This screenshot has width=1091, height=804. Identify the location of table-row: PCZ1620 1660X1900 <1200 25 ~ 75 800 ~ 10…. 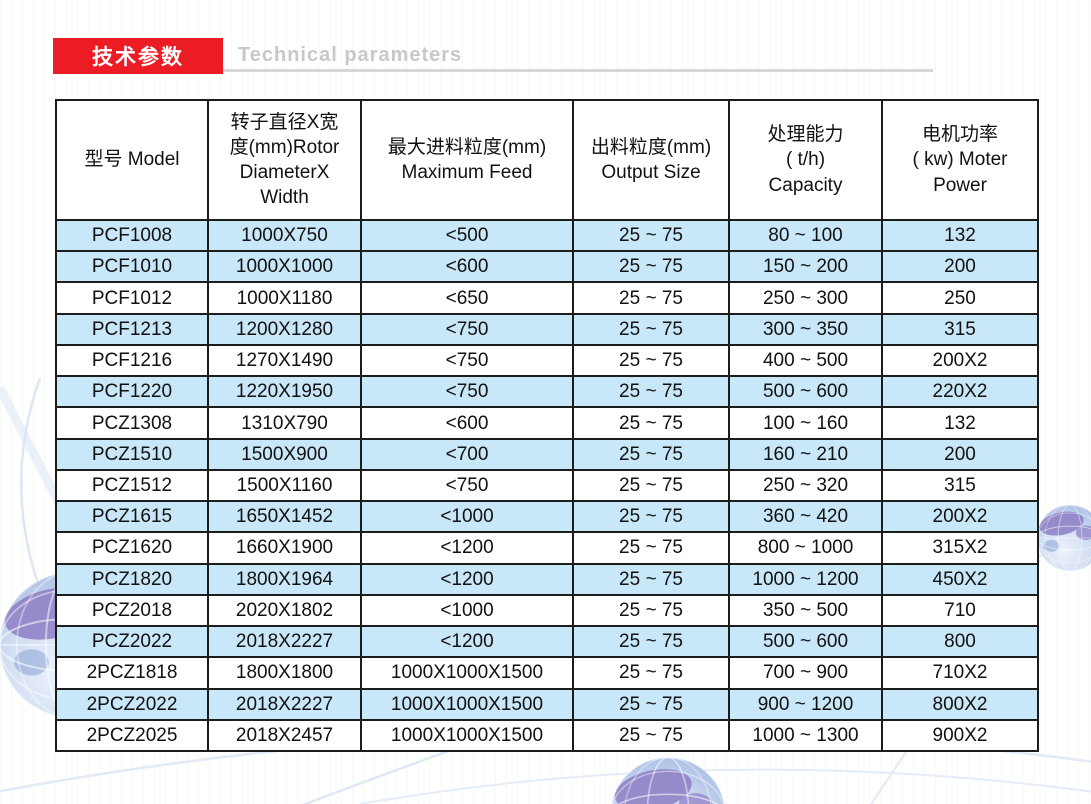
(547, 548).